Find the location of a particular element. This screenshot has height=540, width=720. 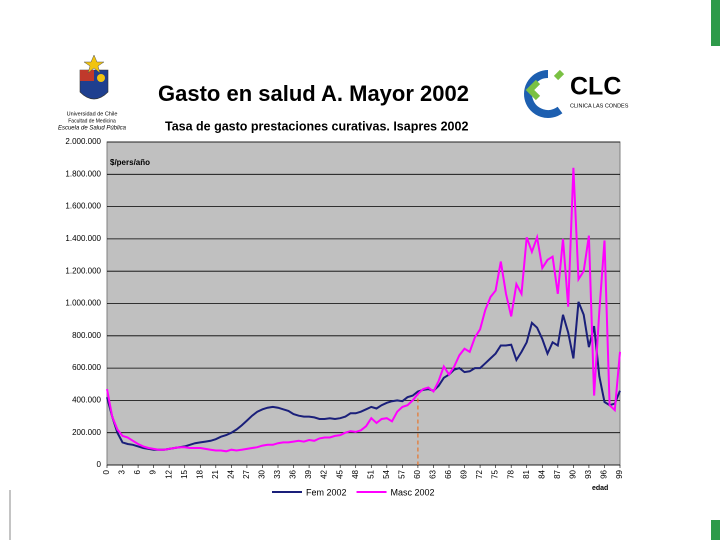

x-tick-label: 51 is located at coordinates (370, 473).